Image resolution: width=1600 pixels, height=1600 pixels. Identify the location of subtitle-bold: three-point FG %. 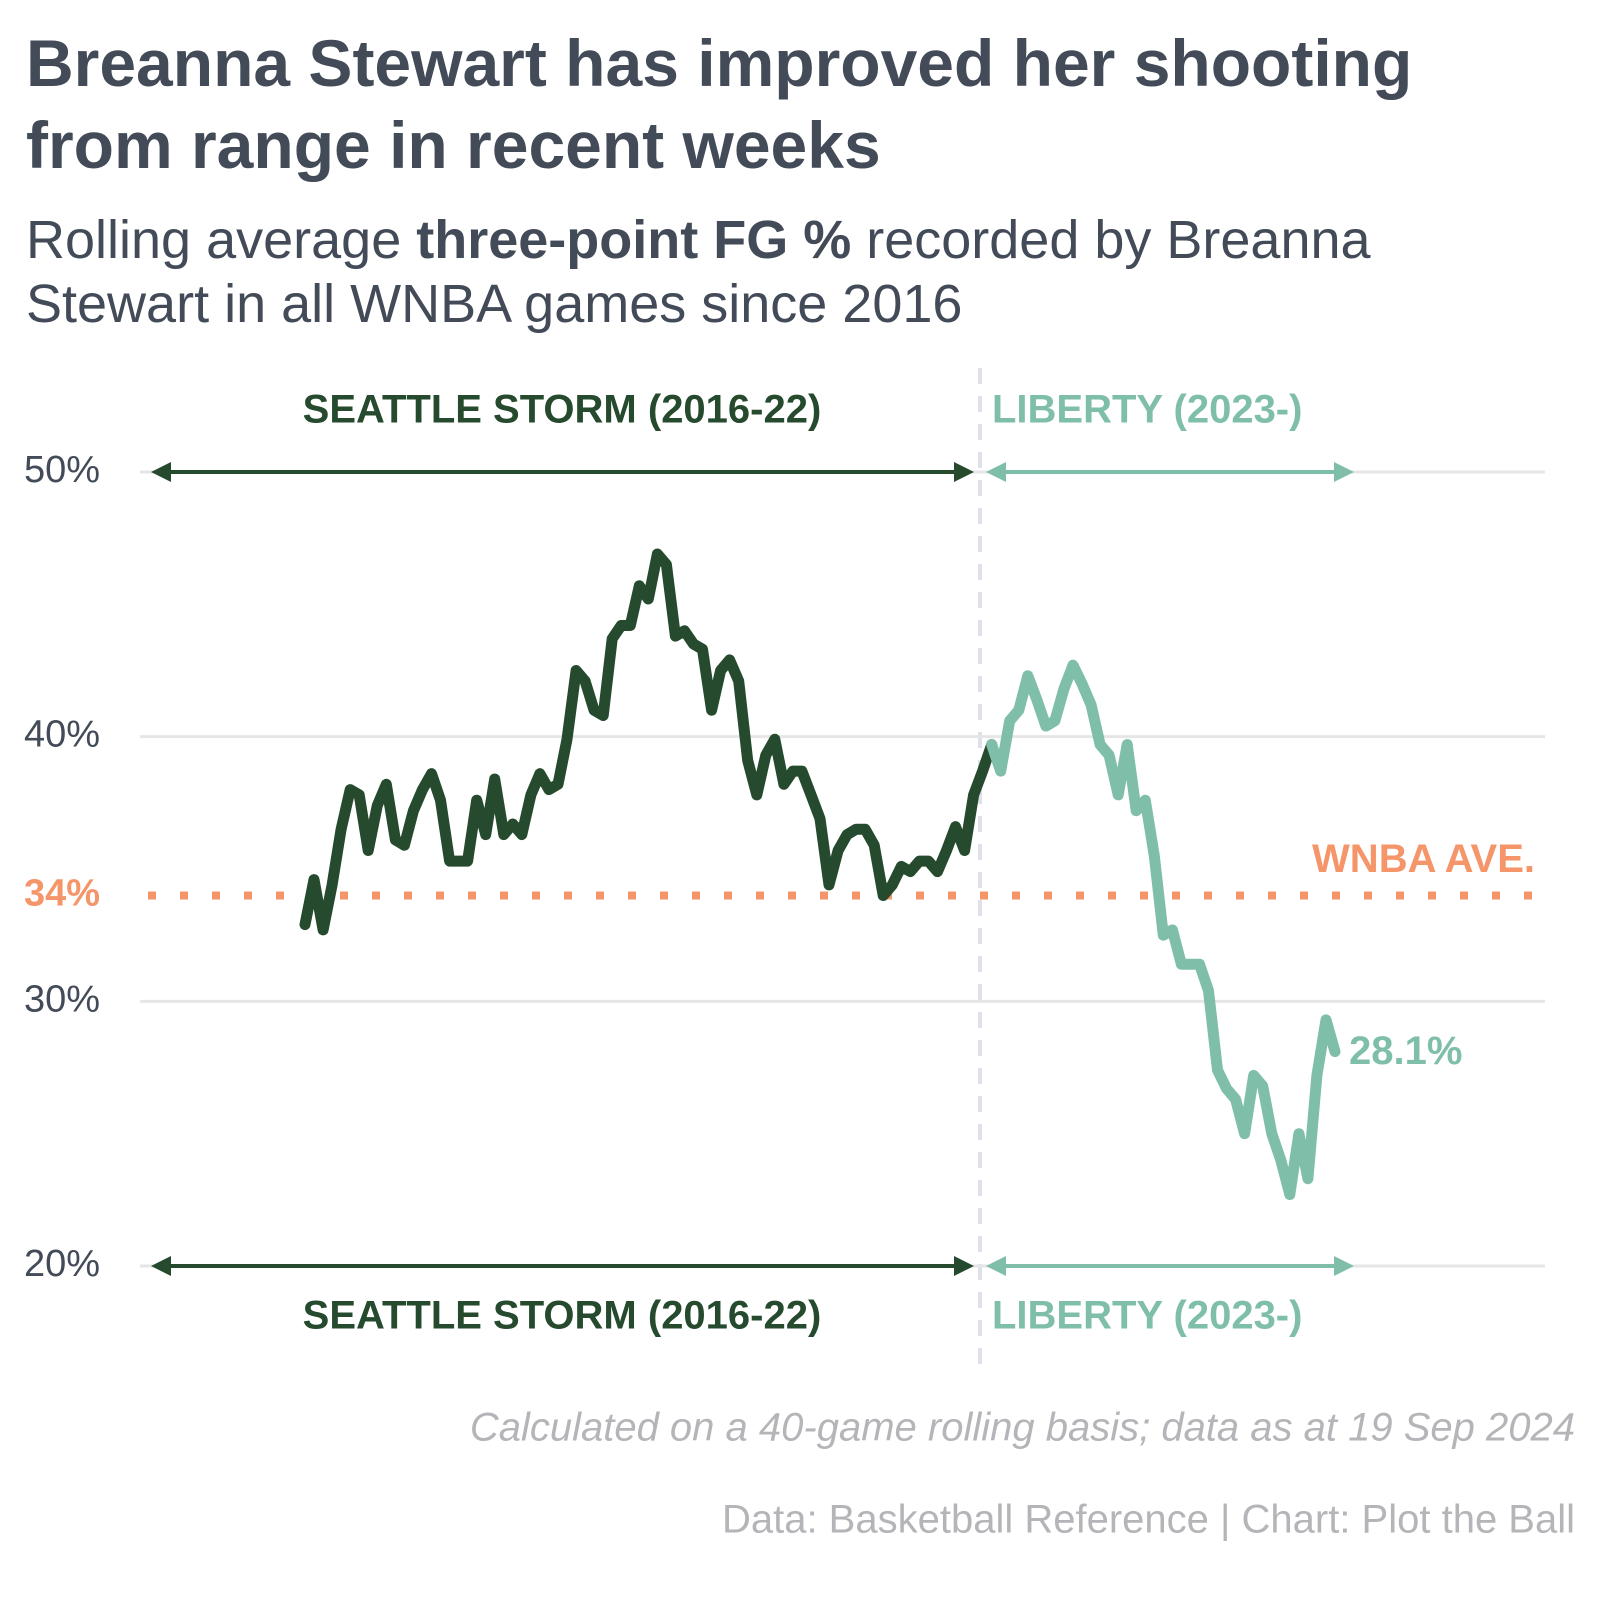
(634, 240).